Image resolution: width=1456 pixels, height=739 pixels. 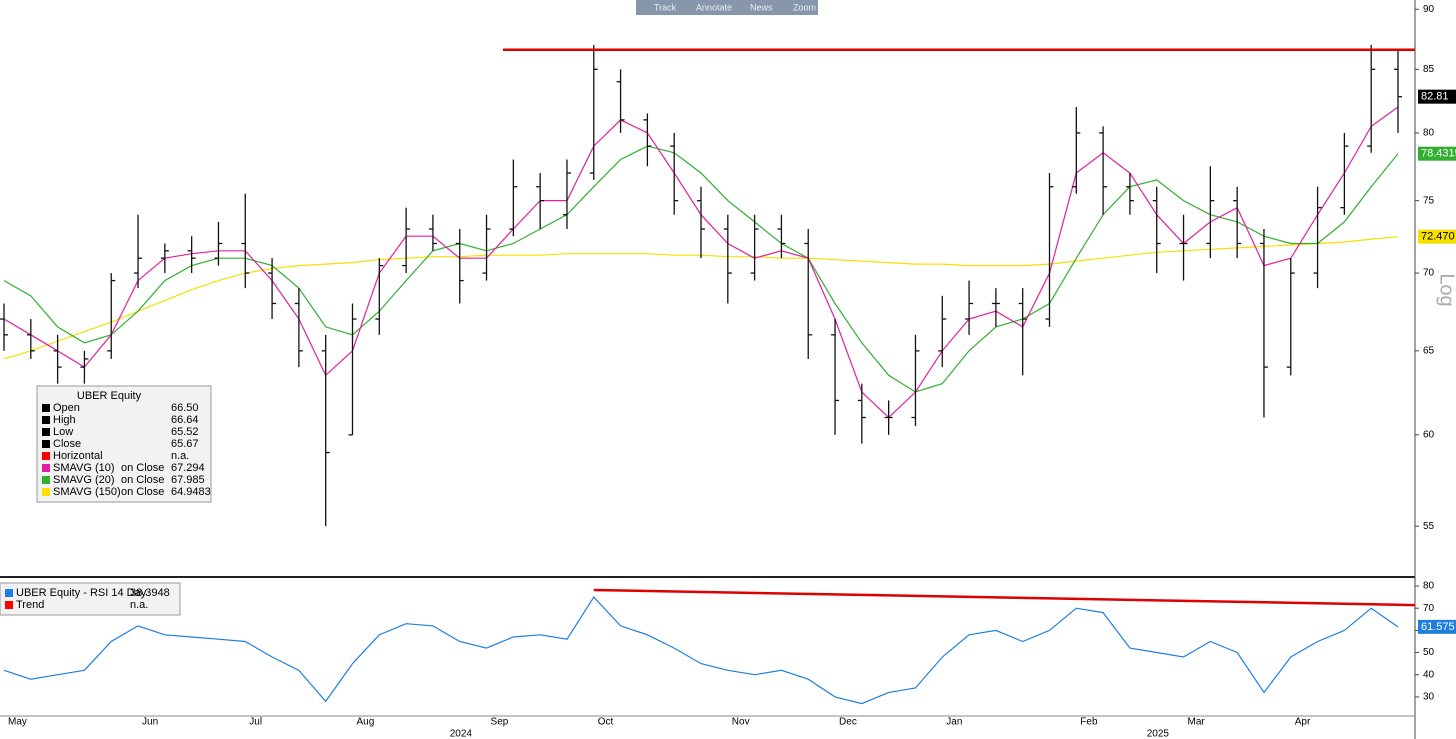 I want to click on legend-label: Trend, so click(x=30, y=605).